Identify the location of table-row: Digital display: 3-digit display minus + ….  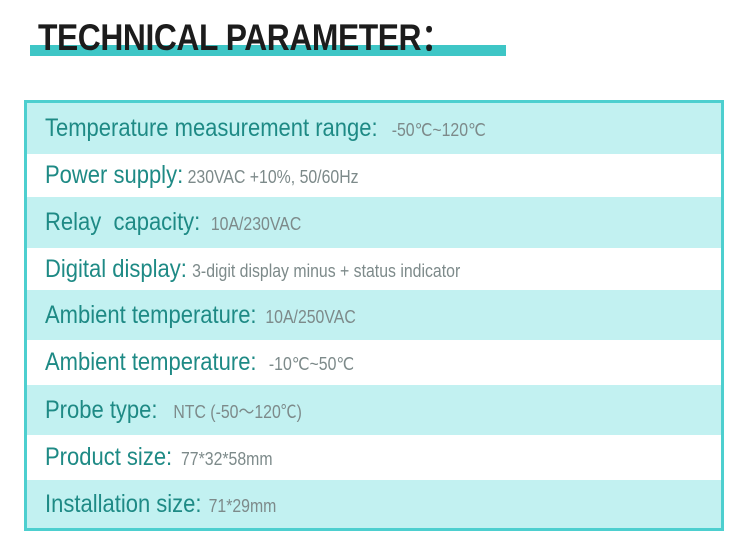
(374, 269).